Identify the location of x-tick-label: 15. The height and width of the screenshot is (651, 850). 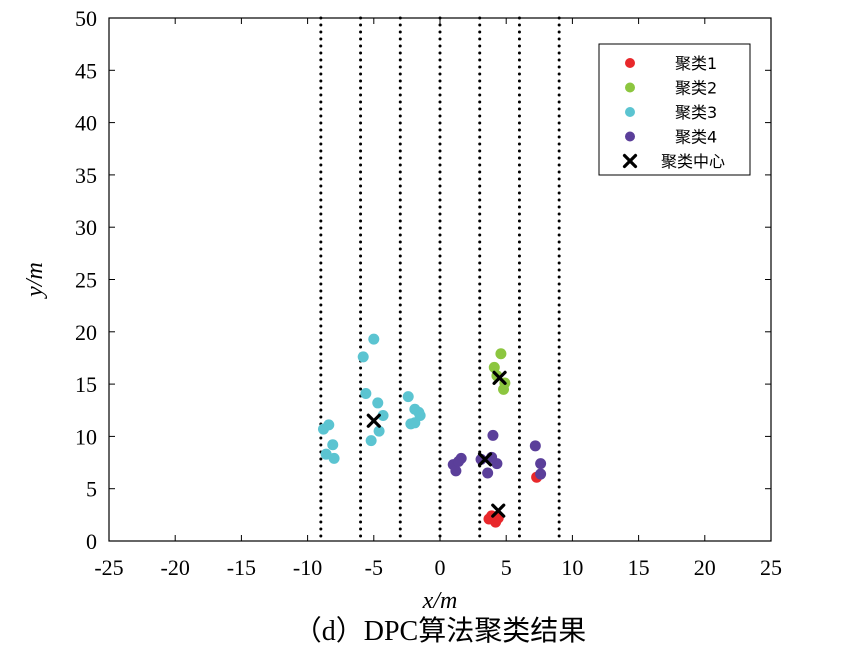
(639, 567).